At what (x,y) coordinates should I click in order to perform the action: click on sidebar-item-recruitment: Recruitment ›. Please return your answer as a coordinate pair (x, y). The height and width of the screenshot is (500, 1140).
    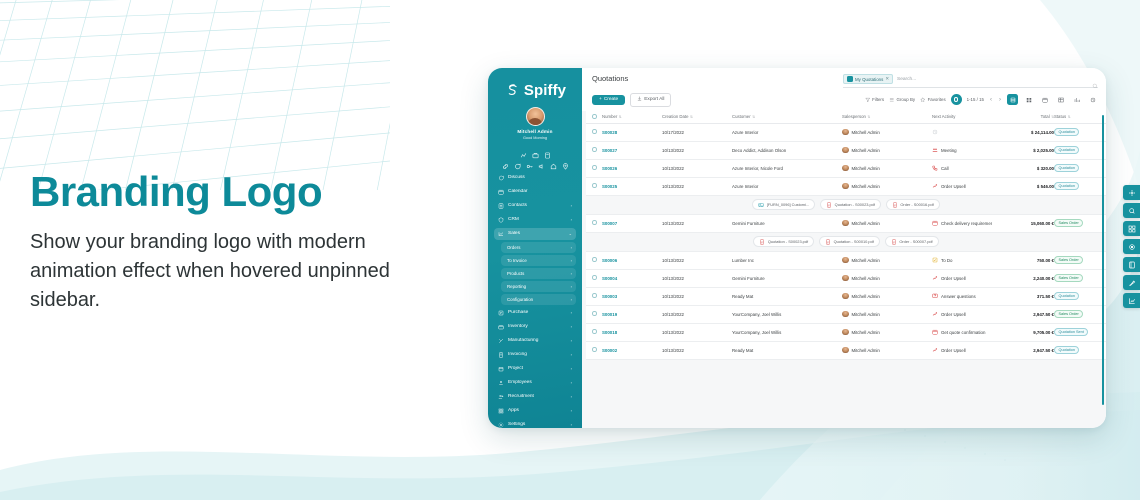
    Looking at the image, I should click on (535, 397).